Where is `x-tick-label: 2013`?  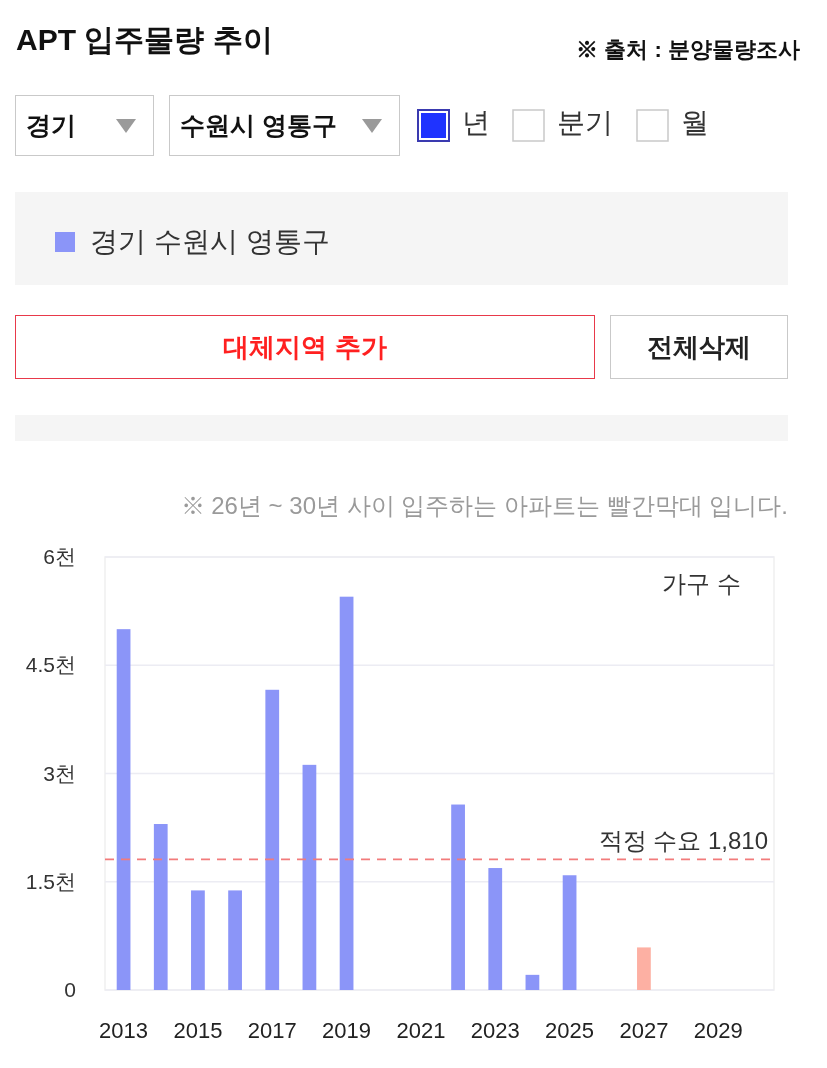 x-tick-label: 2013 is located at coordinates (124, 1030).